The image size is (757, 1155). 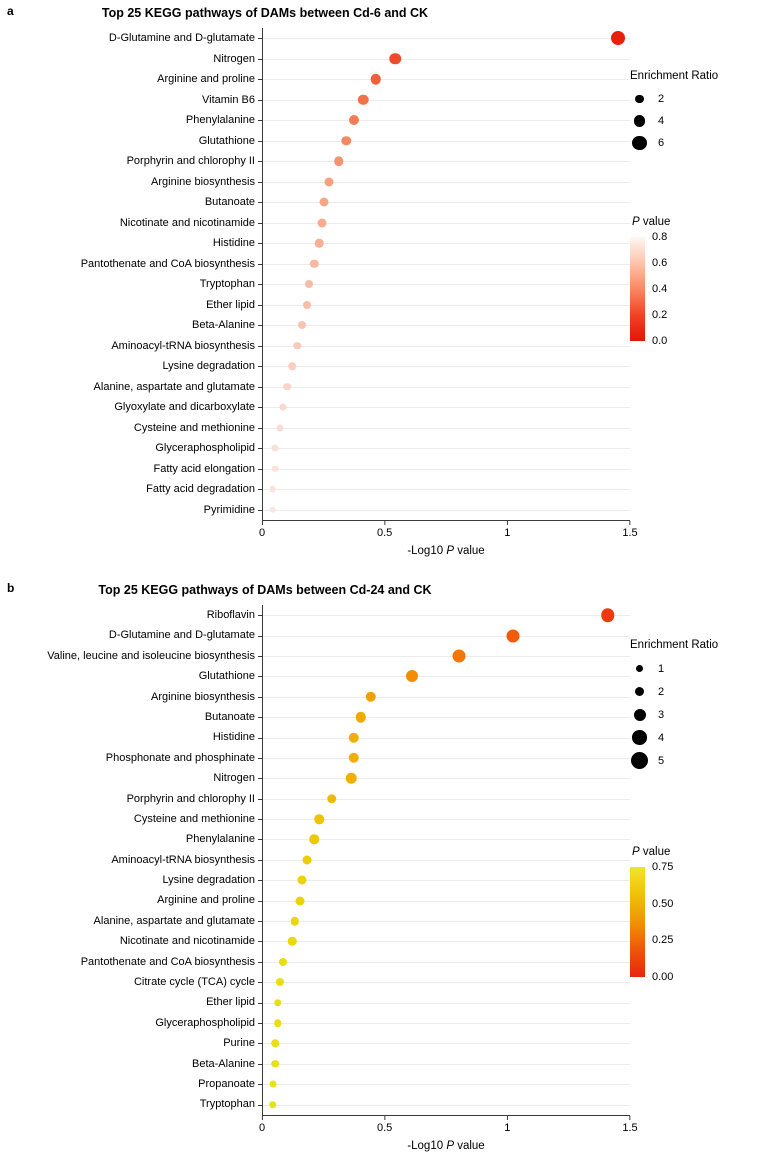 I want to click on color-legend-tick: 0.0, so click(x=660, y=341).